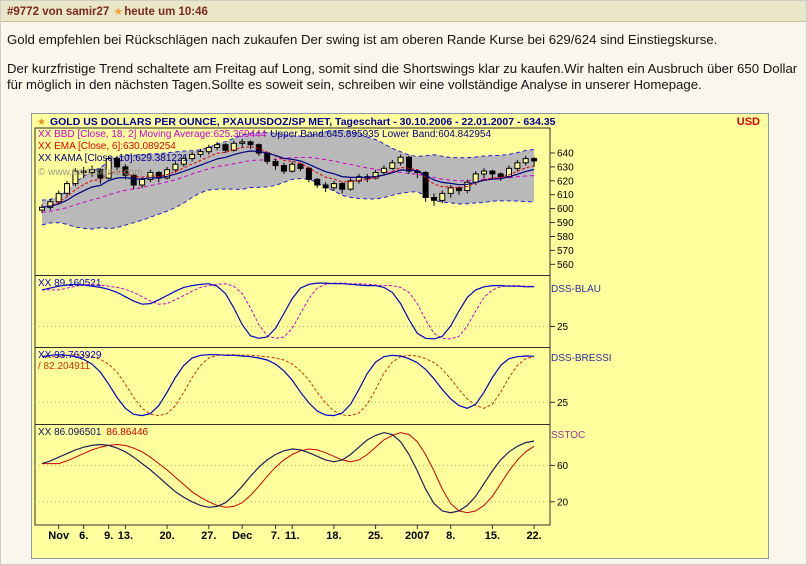  Describe the element at coordinates (563, 466) in the screenshot. I see `osc-tick-label: 60` at that location.